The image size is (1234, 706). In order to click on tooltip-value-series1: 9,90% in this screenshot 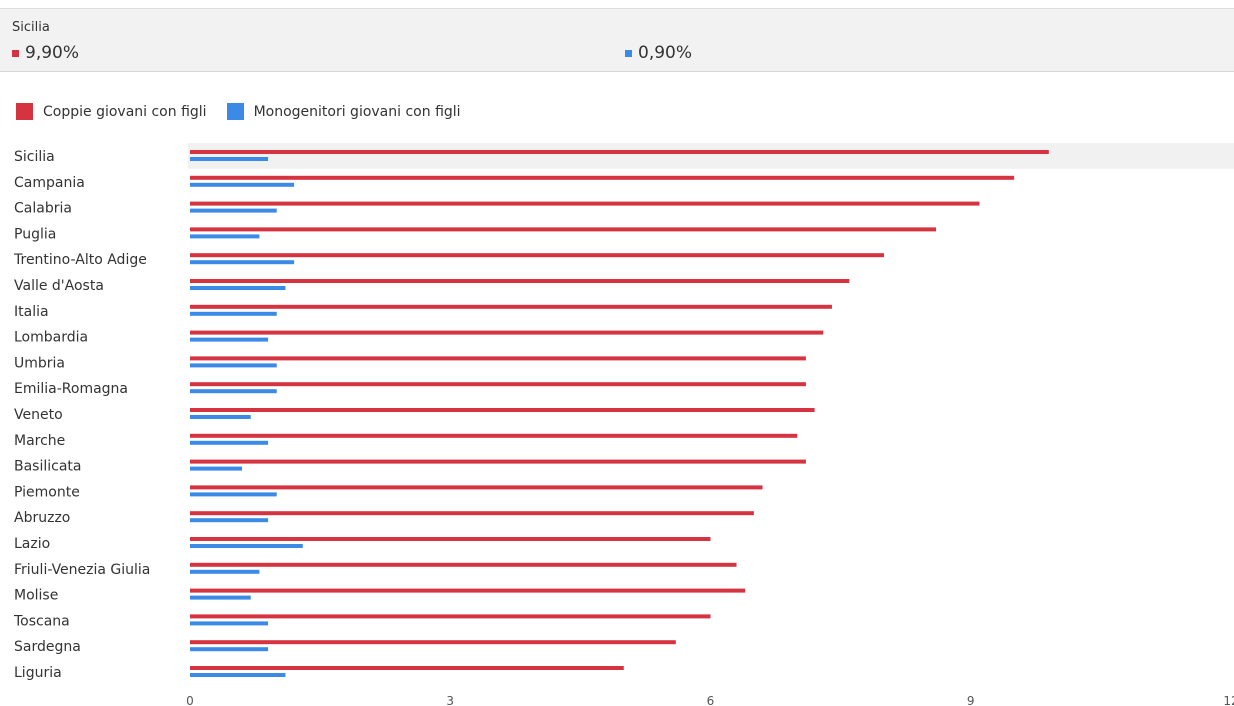, I will do `click(45, 53)`.